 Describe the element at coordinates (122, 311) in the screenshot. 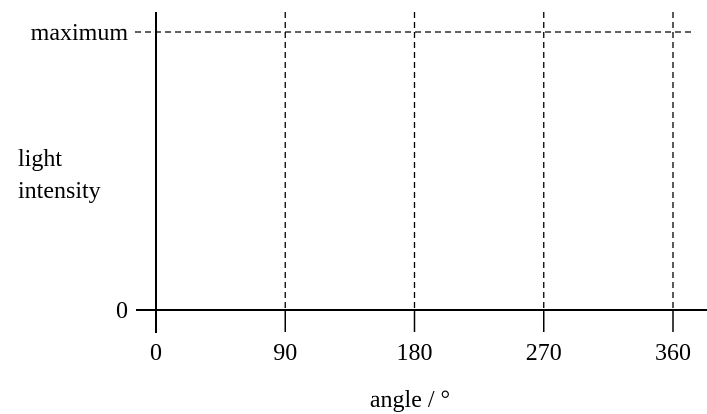

I see `y-tick-label-0: 0` at that location.